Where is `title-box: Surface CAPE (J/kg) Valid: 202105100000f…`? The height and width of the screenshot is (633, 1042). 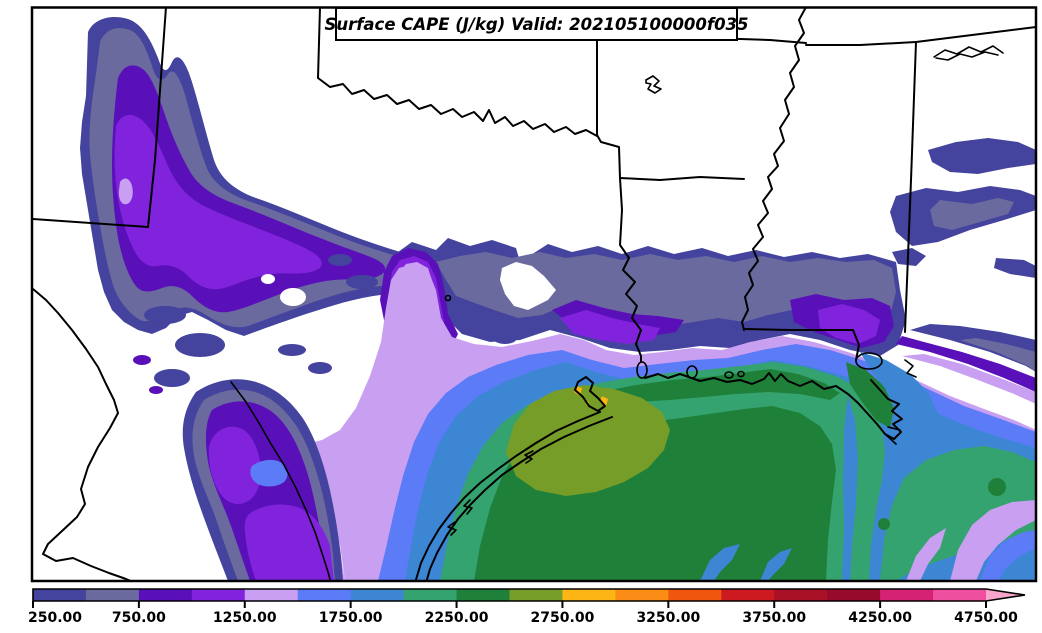 title-box: Surface CAPE (J/kg) Valid: 202105100000f… is located at coordinates (536, 24).